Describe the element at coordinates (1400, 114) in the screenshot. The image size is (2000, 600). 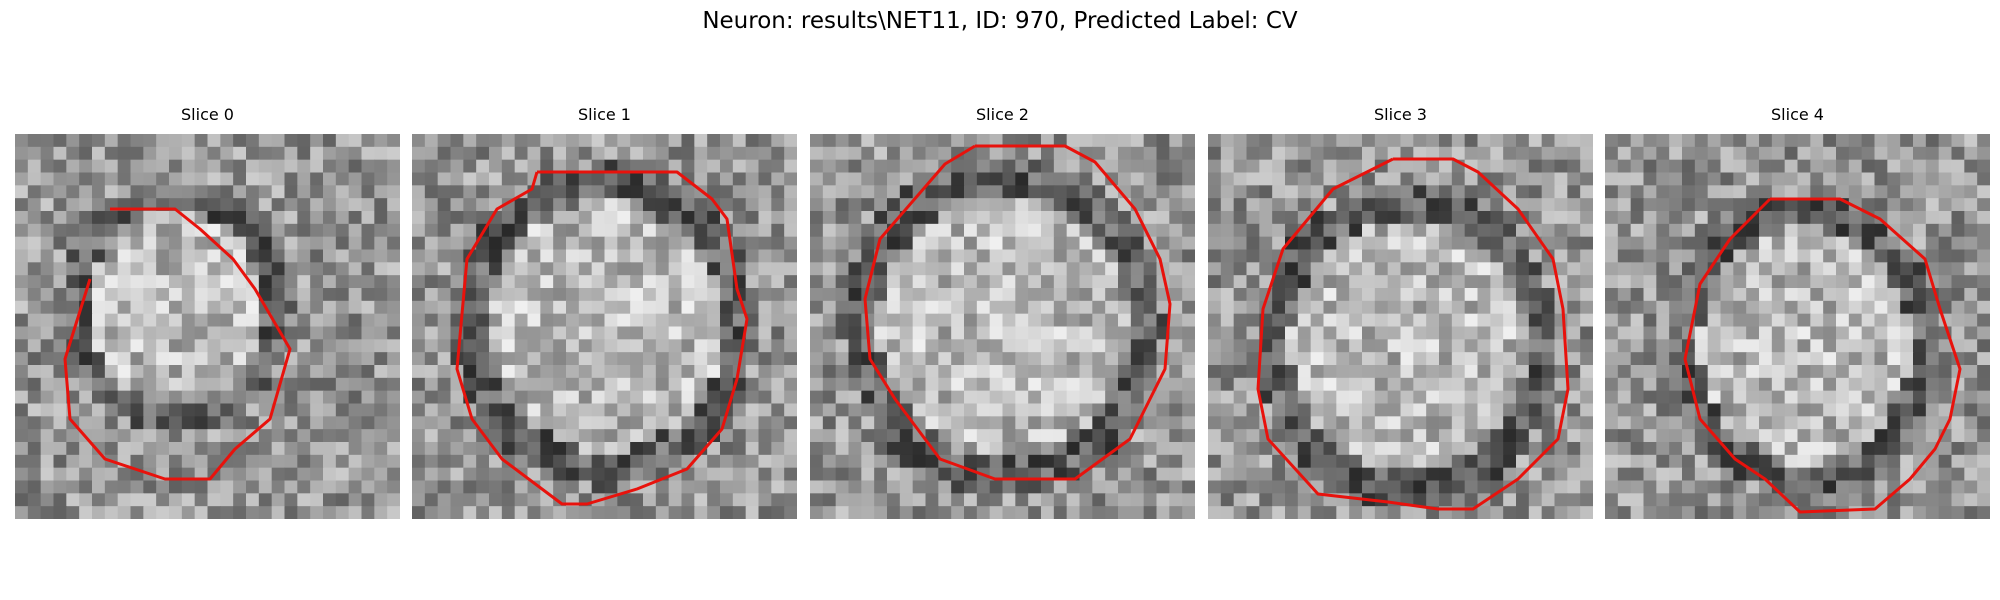
I see `slice-title-3: Slice 3` at that location.